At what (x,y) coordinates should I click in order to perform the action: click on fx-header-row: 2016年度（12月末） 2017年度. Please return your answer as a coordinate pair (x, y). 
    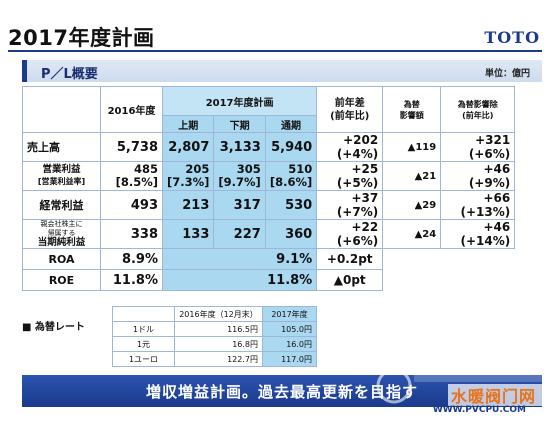
    Looking at the image, I should click on (214, 314).